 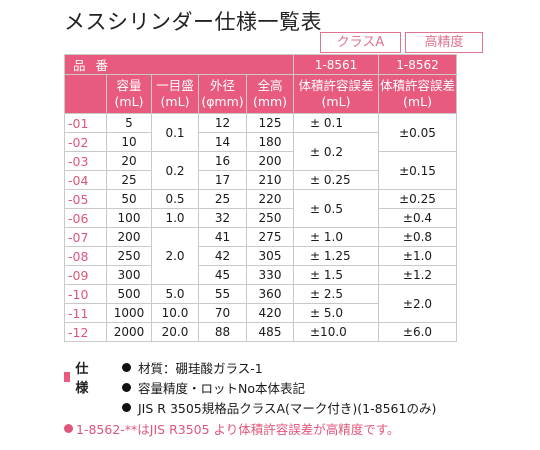 What do you see at coordinates (287, 408) in the screenshot?
I see `note-text: JIS R 3505規格品クラスA(マーク付き)(1-8561のみ)` at bounding box center [287, 408].